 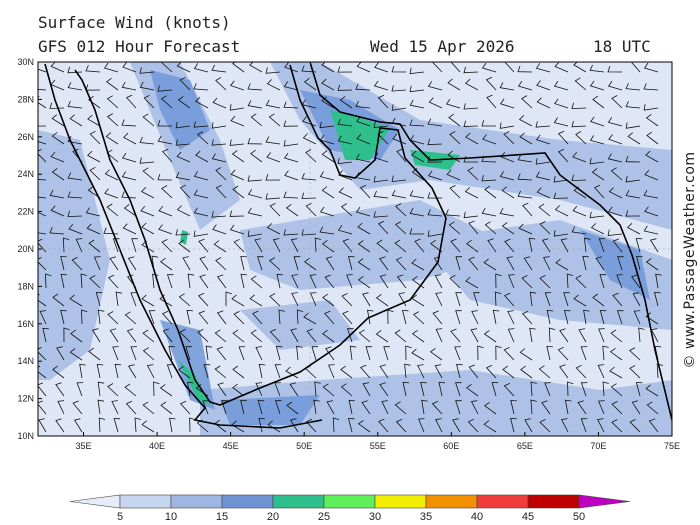 What do you see at coordinates (139, 46) in the screenshot?
I see `model: GFS 012 Hour Forecast` at bounding box center [139, 46].